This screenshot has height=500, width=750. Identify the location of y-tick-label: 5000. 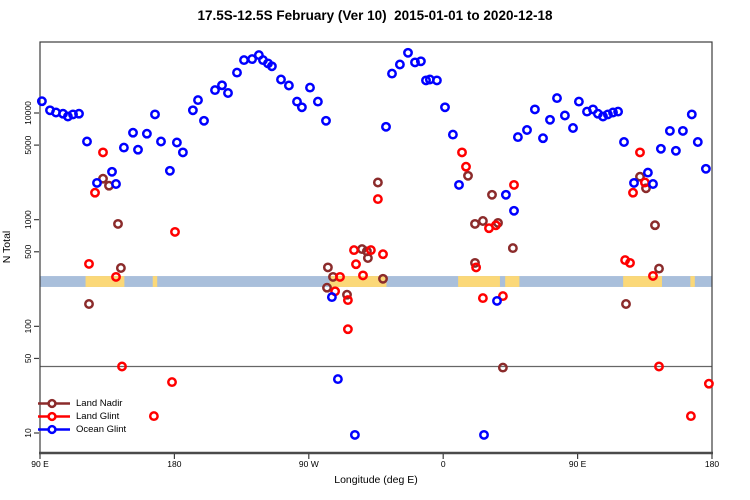
(28, 144).